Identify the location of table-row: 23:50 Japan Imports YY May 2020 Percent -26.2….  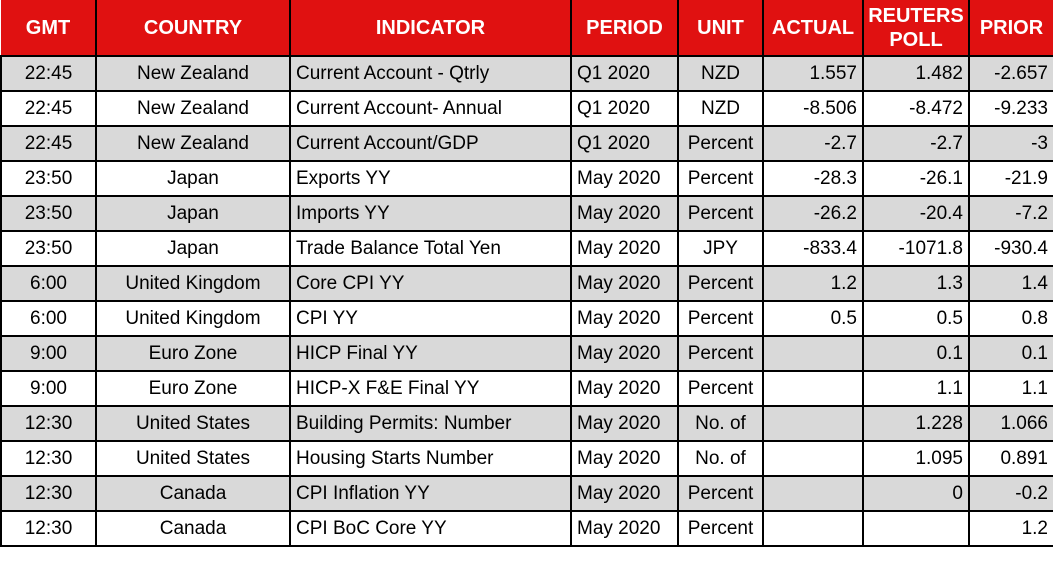
(526, 213).